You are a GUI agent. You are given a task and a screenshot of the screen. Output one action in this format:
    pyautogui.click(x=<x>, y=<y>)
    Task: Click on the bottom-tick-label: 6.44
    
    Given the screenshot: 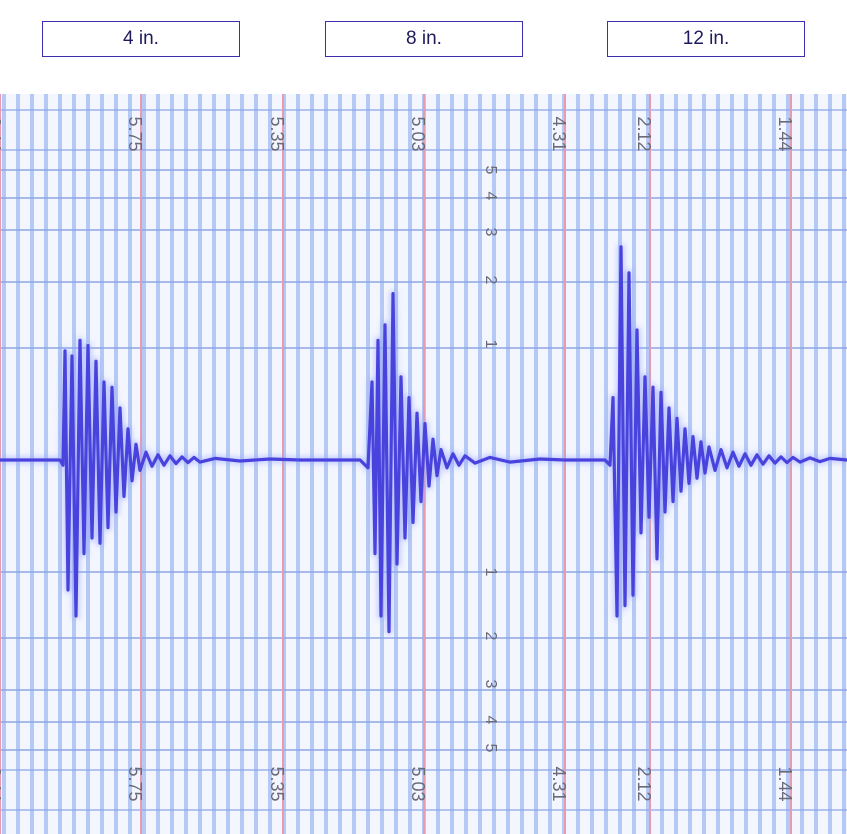 What is the action you would take?
    pyautogui.click(x=2, y=783)
    